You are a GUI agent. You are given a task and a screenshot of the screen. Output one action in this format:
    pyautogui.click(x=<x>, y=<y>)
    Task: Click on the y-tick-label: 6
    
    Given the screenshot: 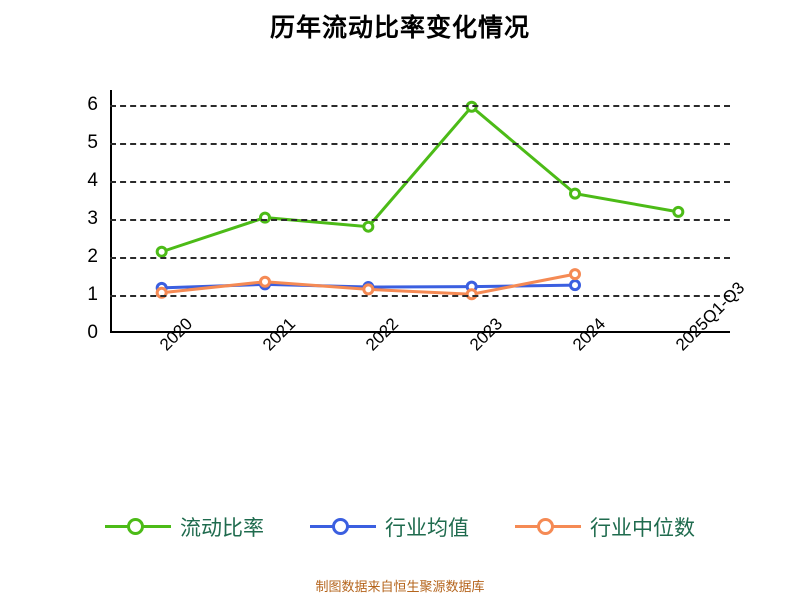 What is the action you would take?
    pyautogui.click(x=92, y=105)
    